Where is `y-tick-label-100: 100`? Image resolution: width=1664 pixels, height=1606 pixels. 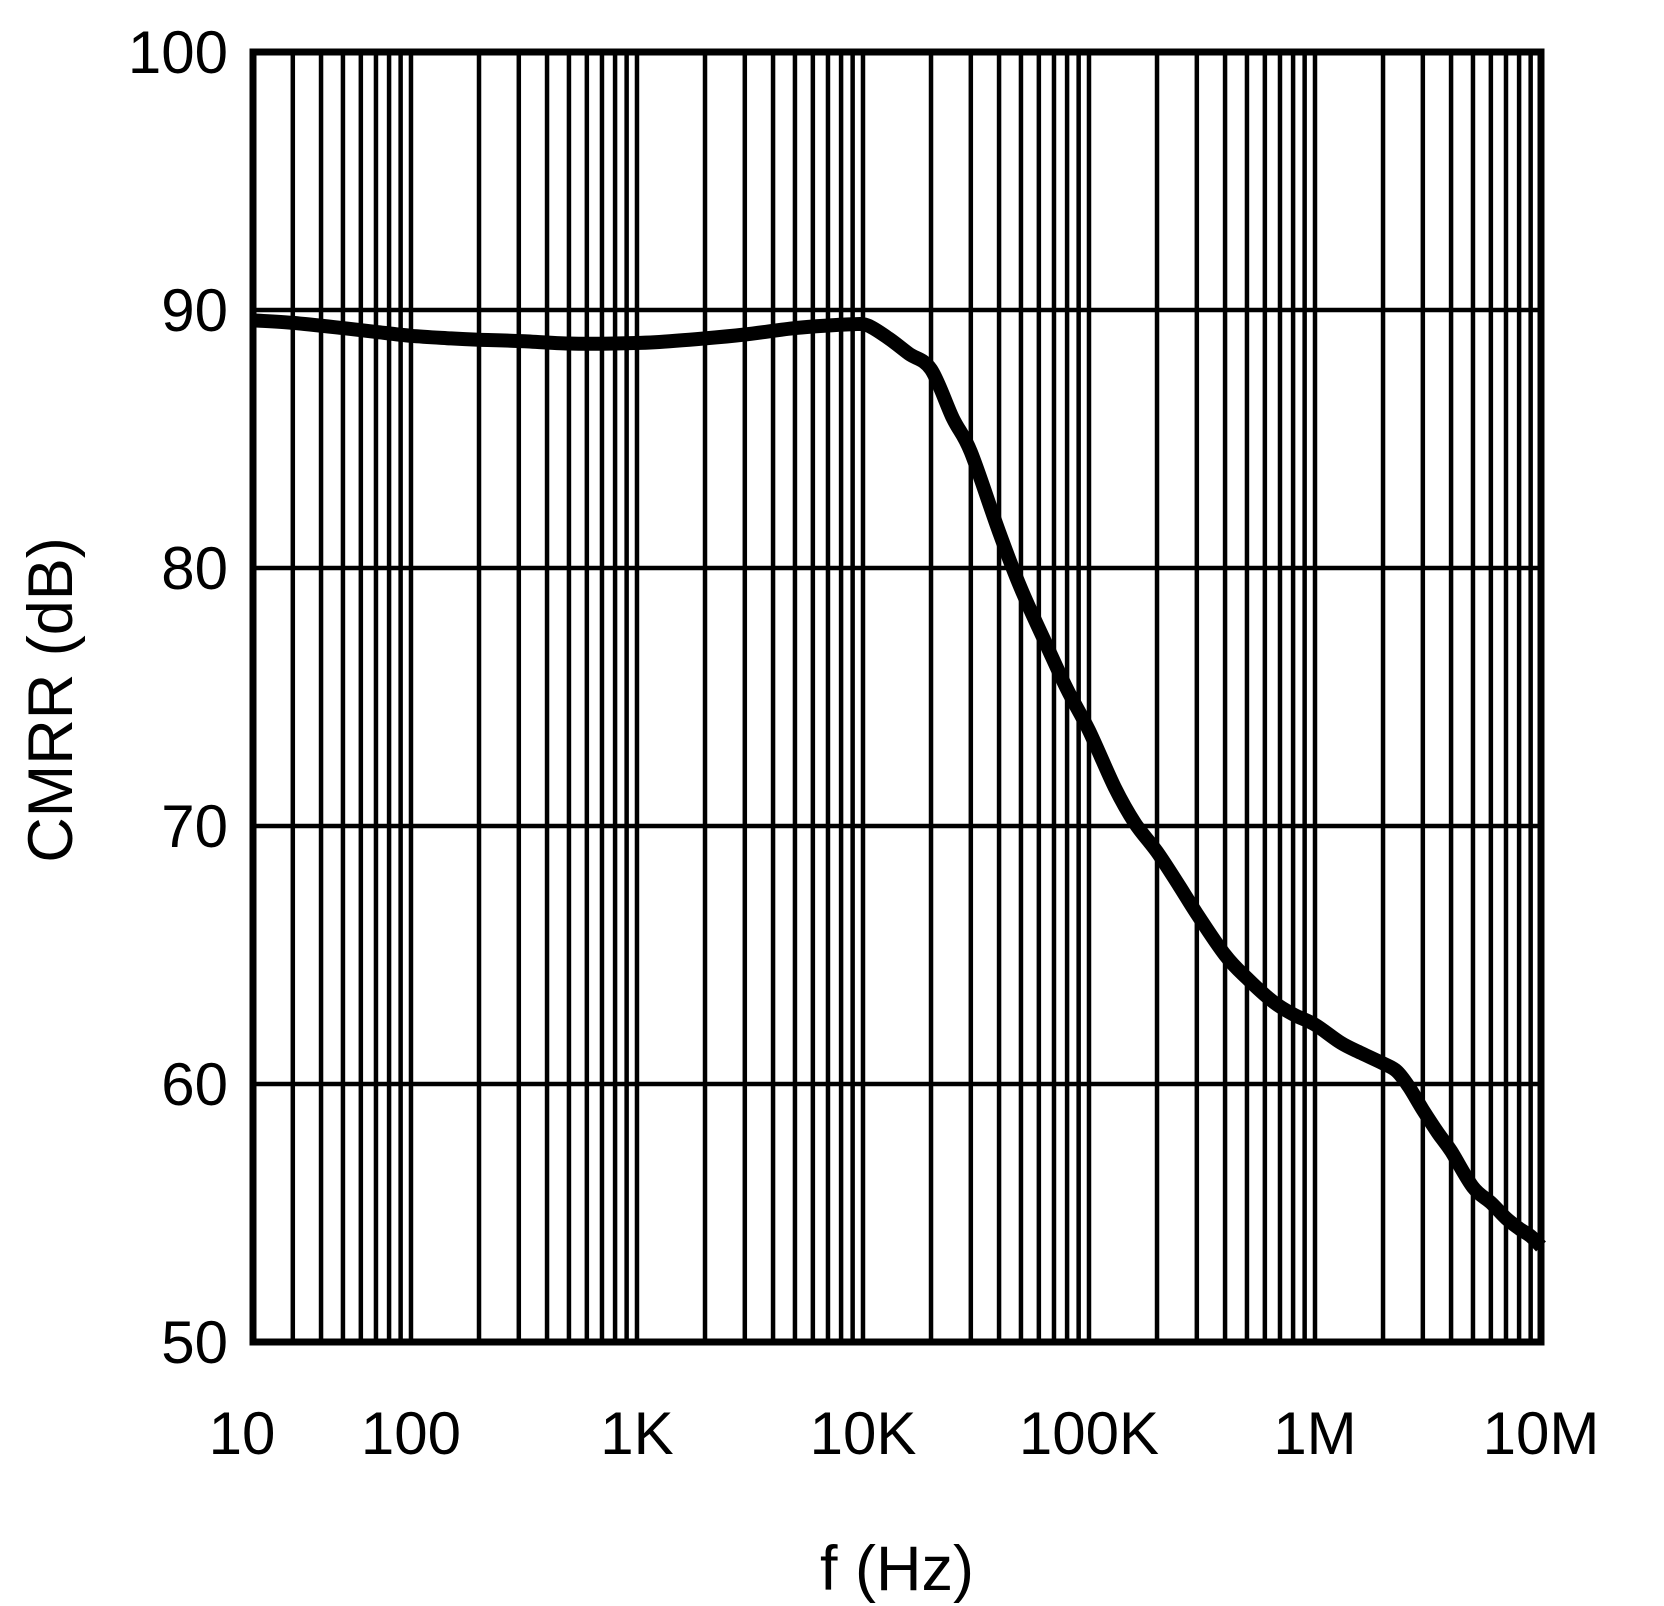
y-tick-label-100: 100 is located at coordinates (178, 52).